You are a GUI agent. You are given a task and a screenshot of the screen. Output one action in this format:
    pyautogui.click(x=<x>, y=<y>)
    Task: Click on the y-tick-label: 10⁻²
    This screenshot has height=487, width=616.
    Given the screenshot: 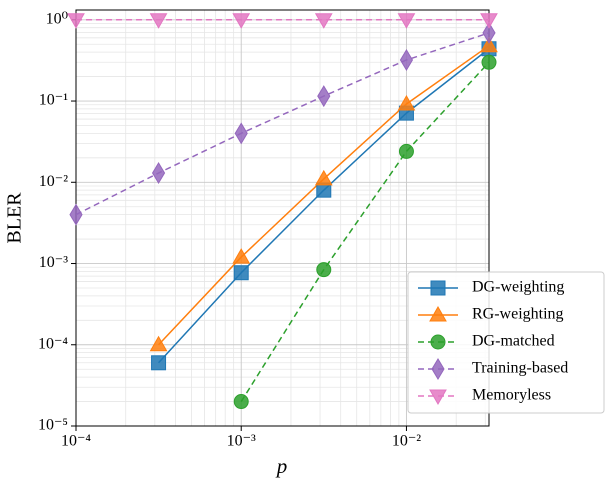 What is the action you would take?
    pyautogui.click(x=53, y=181)
    